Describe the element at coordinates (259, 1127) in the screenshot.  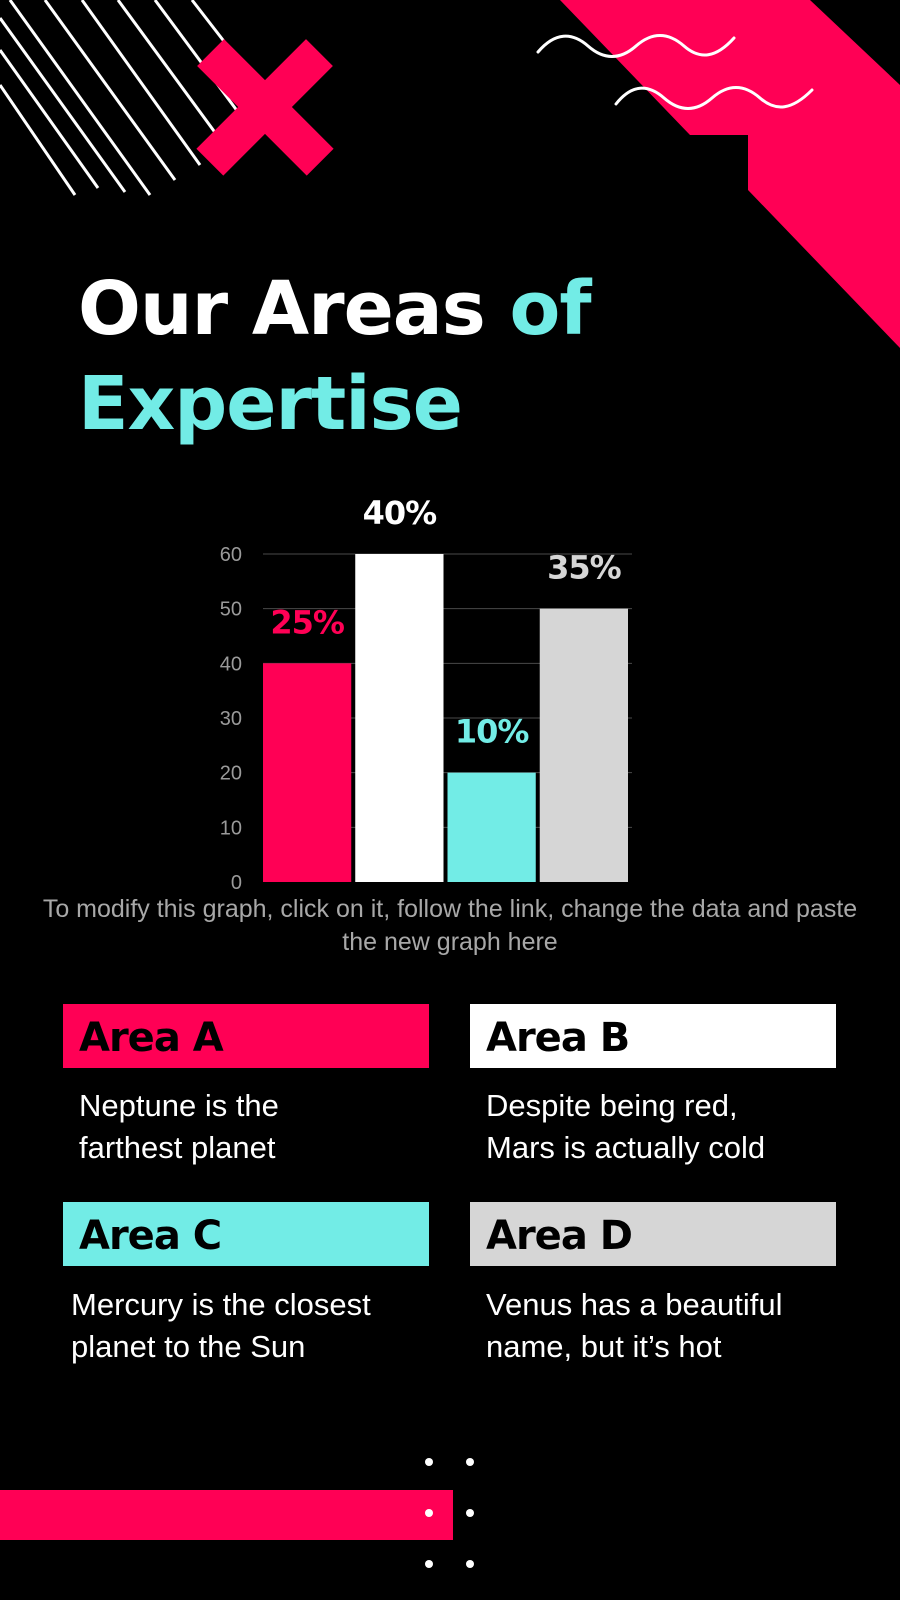
I see `area-a-description: Neptune is the farthest planet` at that location.